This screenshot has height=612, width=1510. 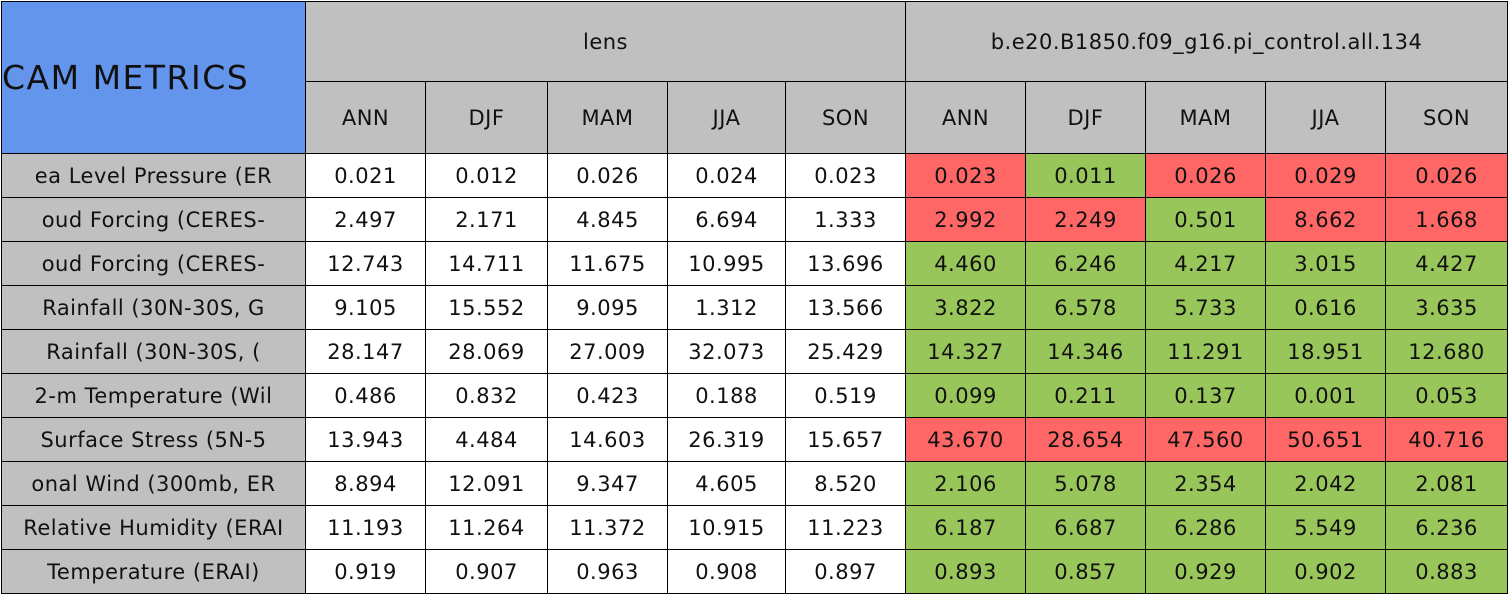 I want to click on value-cell: 9.347, so click(x=607, y=483).